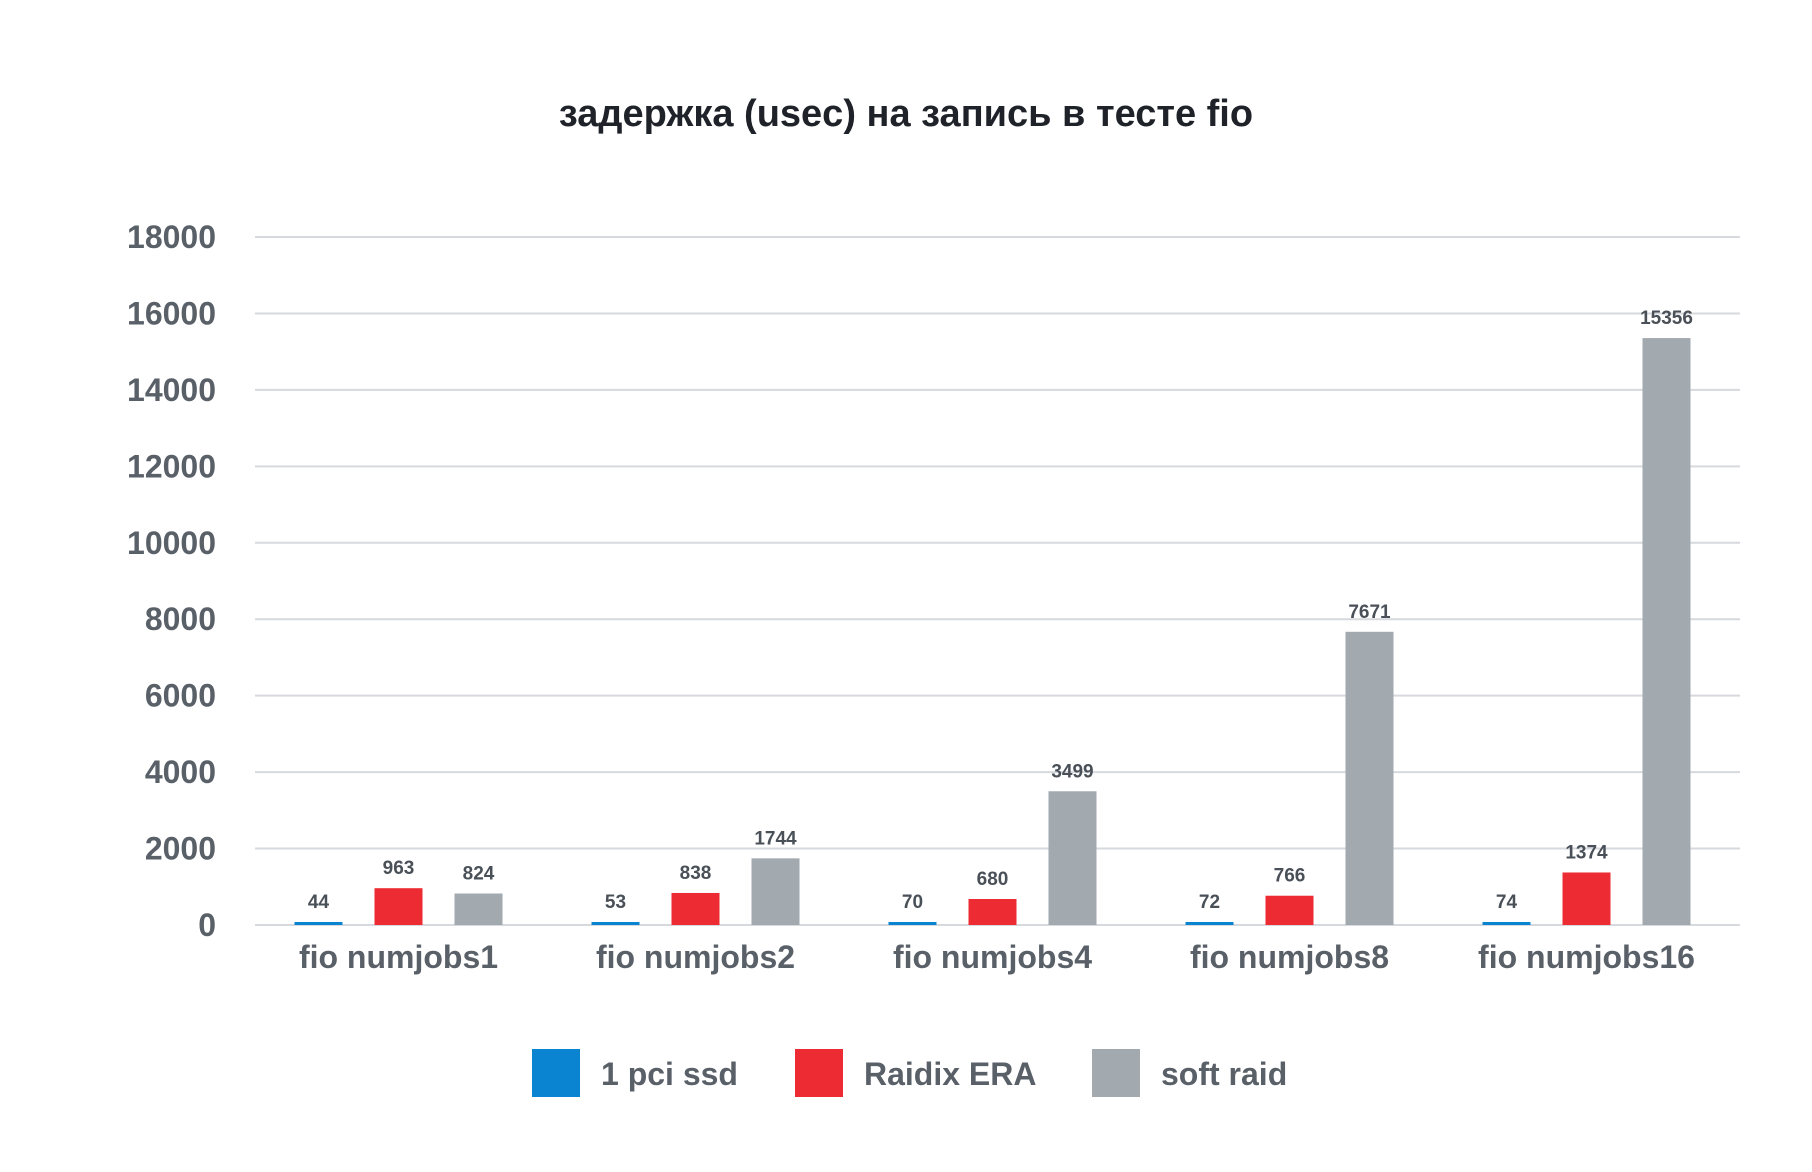 The image size is (1812, 1172). What do you see at coordinates (1666, 318) in the screenshot?
I see `data-label: 15356` at bounding box center [1666, 318].